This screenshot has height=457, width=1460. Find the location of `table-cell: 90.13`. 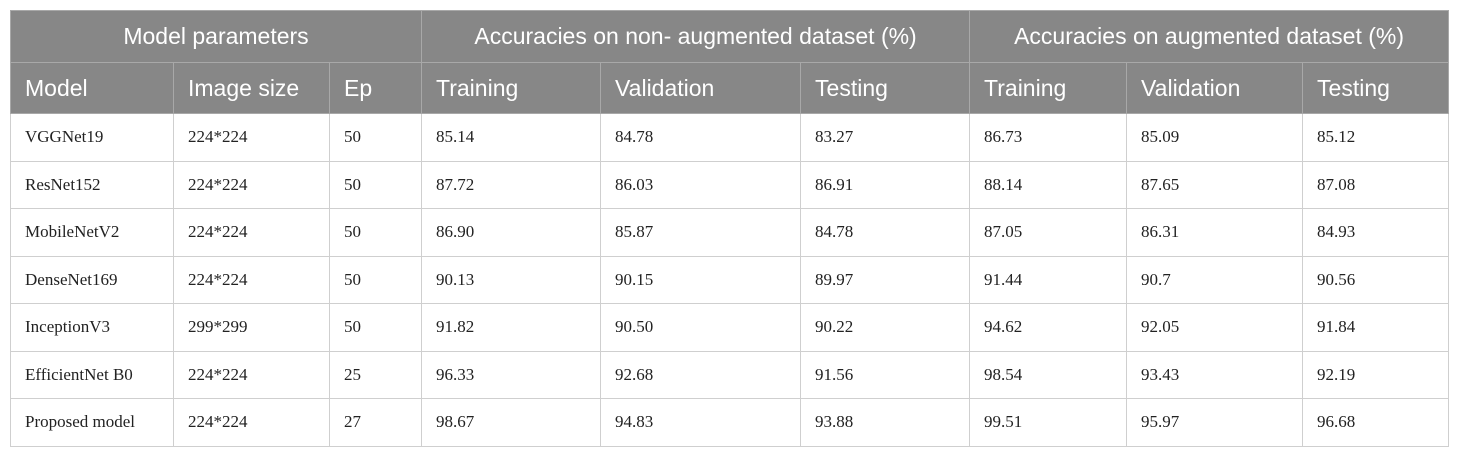

table-cell: 90.13 is located at coordinates (511, 279).